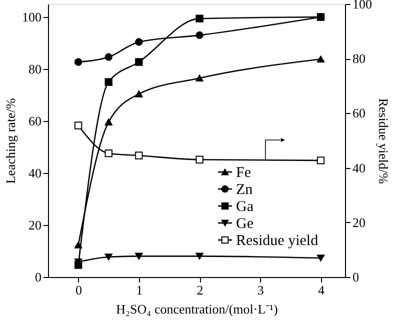 This screenshot has width=400, height=326. Describe the element at coordinates (35, 121) in the screenshot. I see `y-tick-label: 60` at that location.